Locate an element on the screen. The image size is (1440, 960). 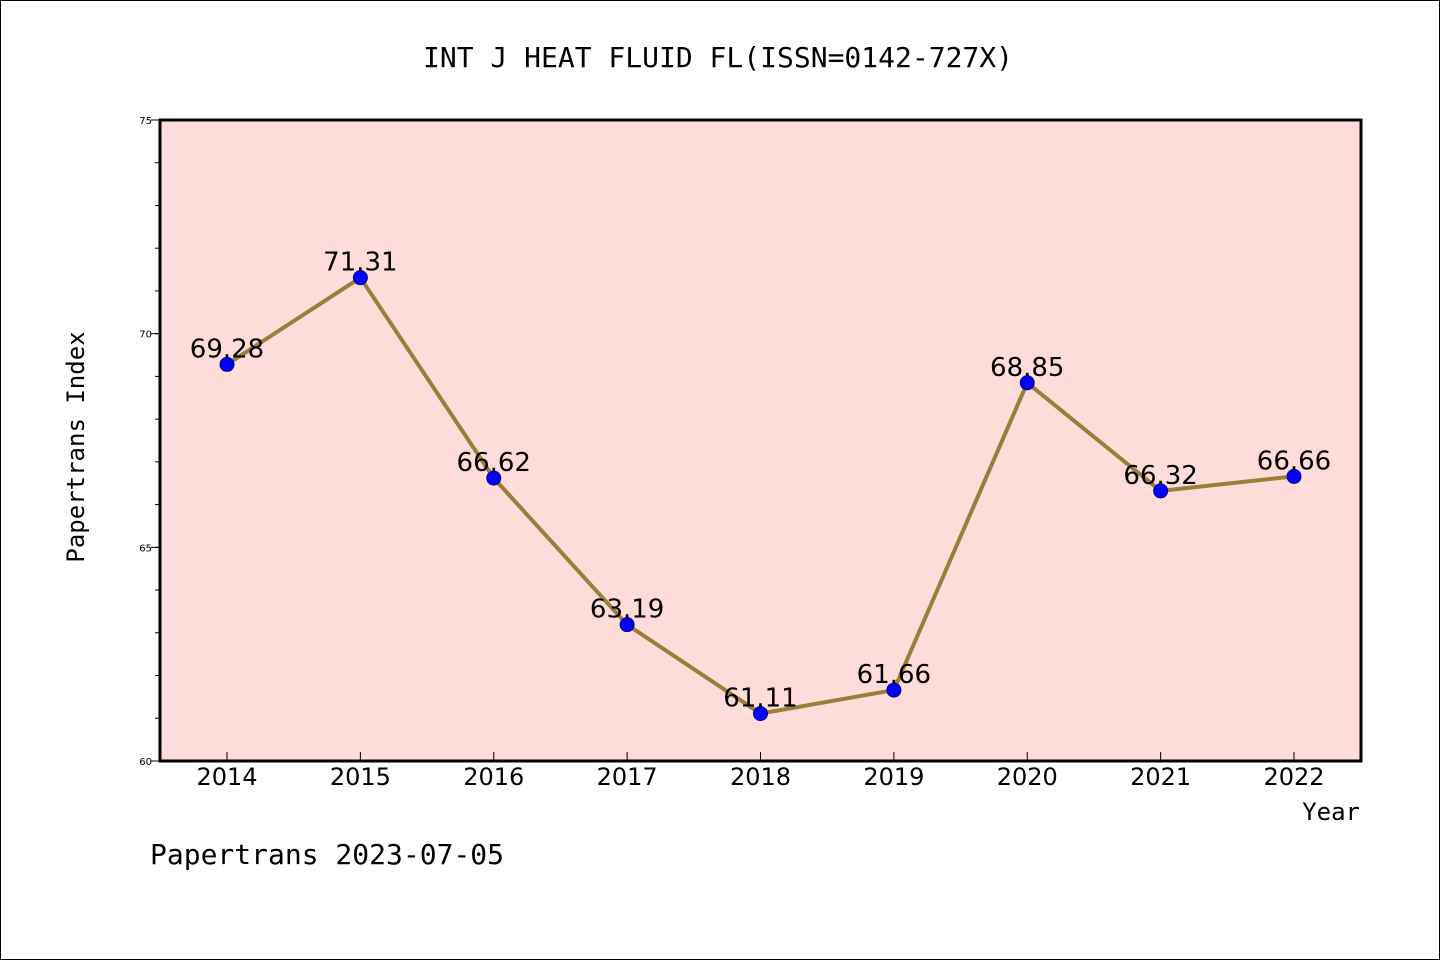
x-ticks: 2014 2015 2016 2017 2018 2019 2020 2021 2022 is located at coordinates (760, 771).